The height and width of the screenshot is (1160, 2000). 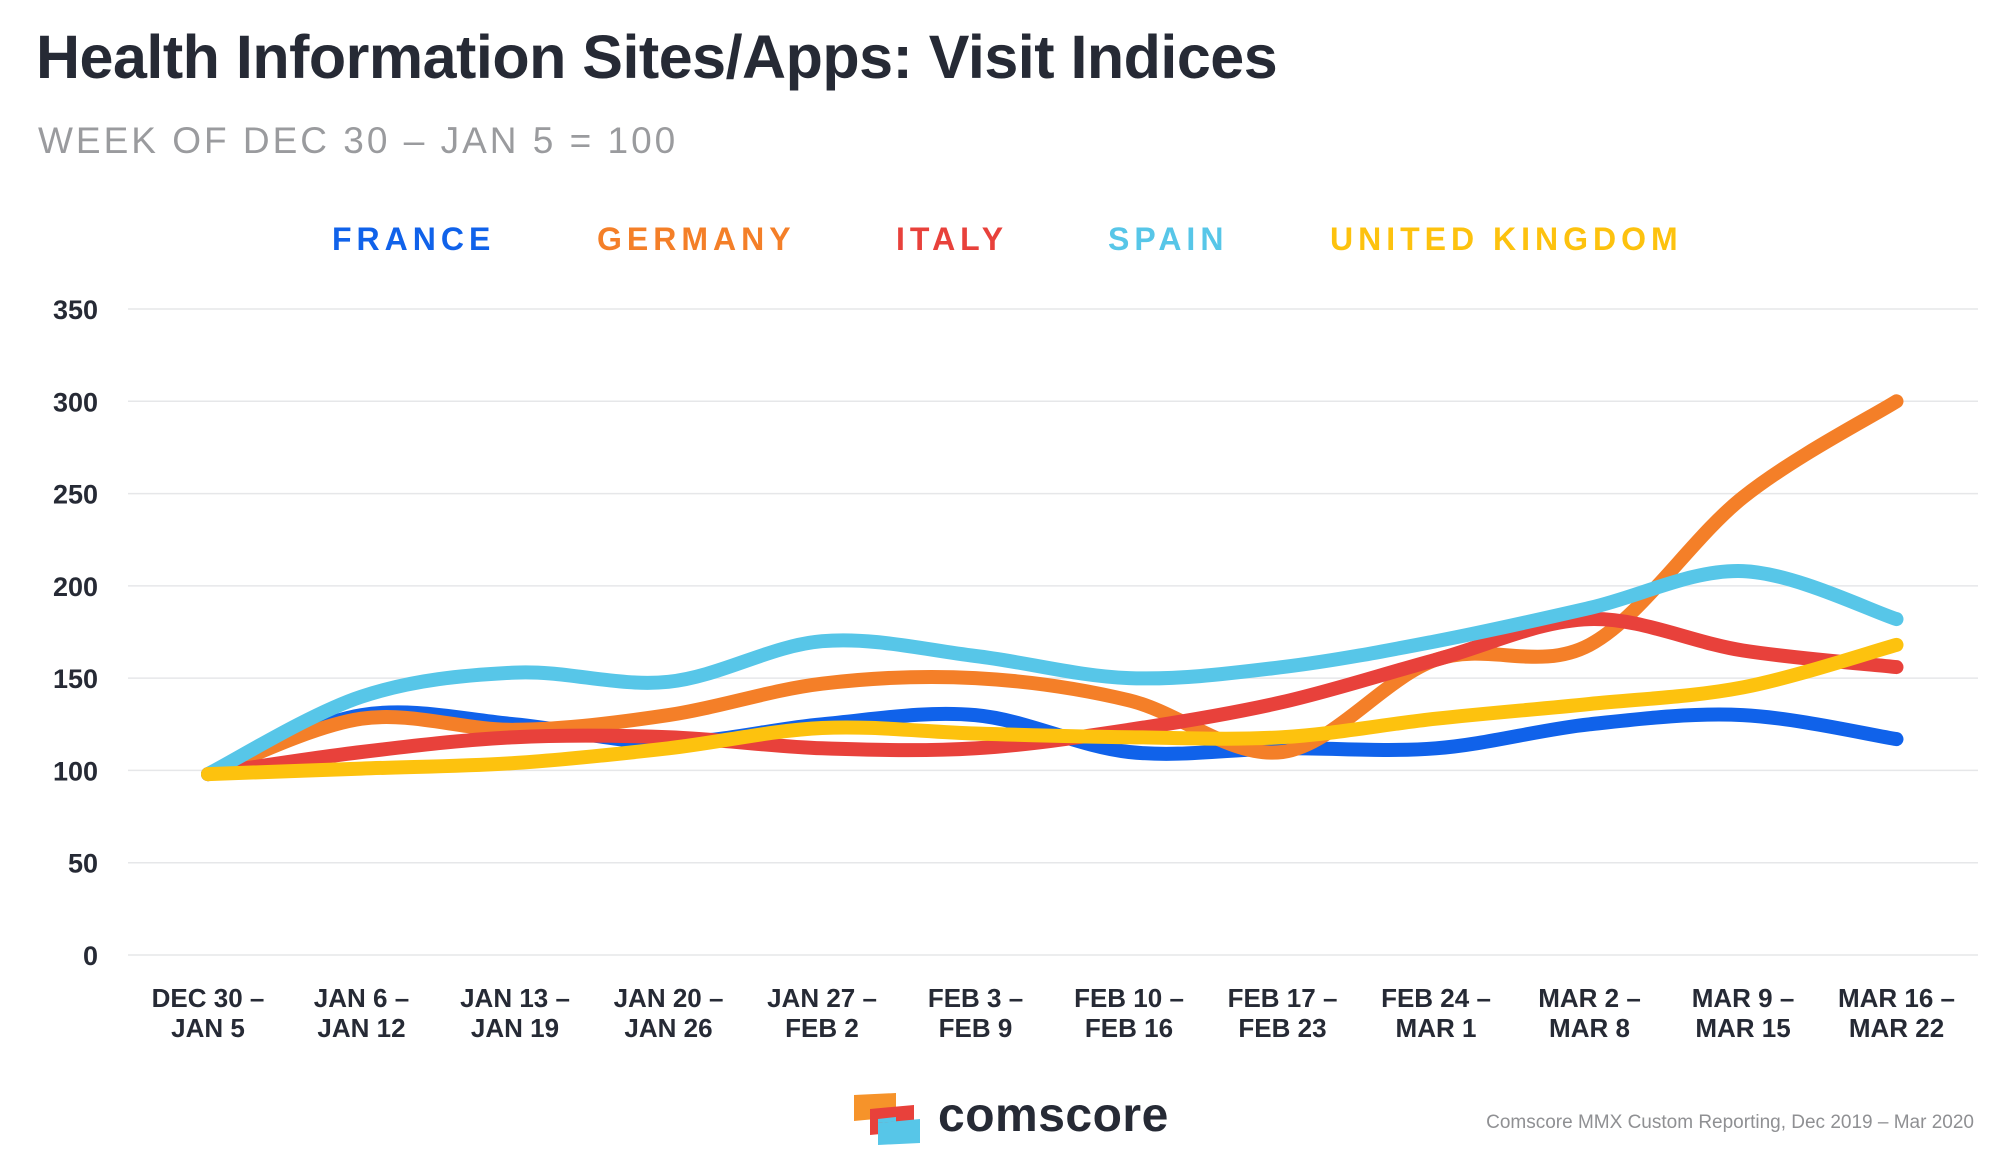 What do you see at coordinates (75, 679) in the screenshot?
I see `y-tick-label: 150` at bounding box center [75, 679].